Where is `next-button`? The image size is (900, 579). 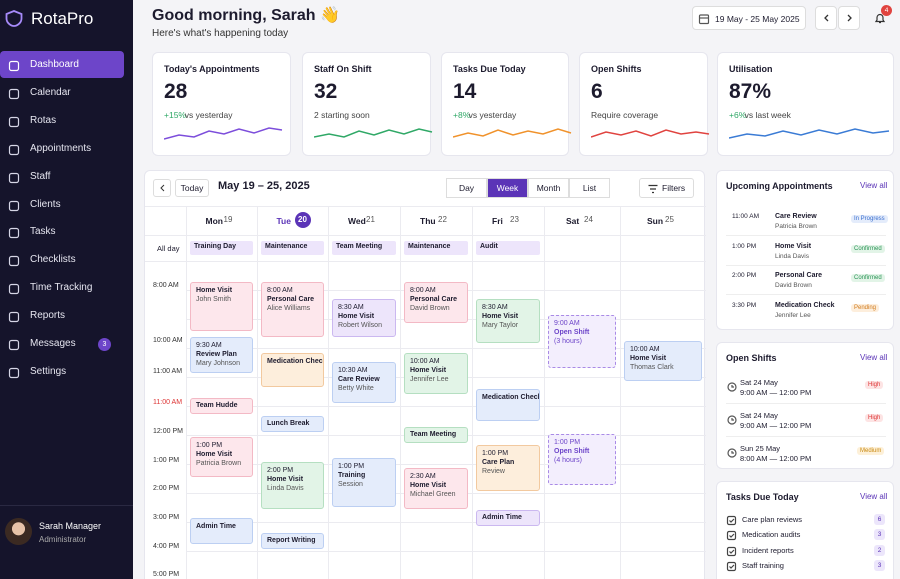
next-button is located at coordinates (849, 18).